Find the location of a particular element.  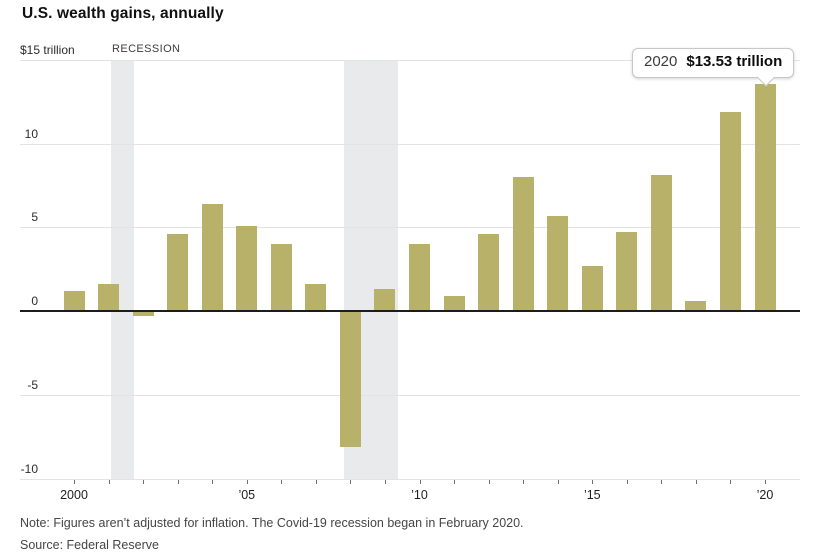

x-tick-2018 is located at coordinates (696, 482).